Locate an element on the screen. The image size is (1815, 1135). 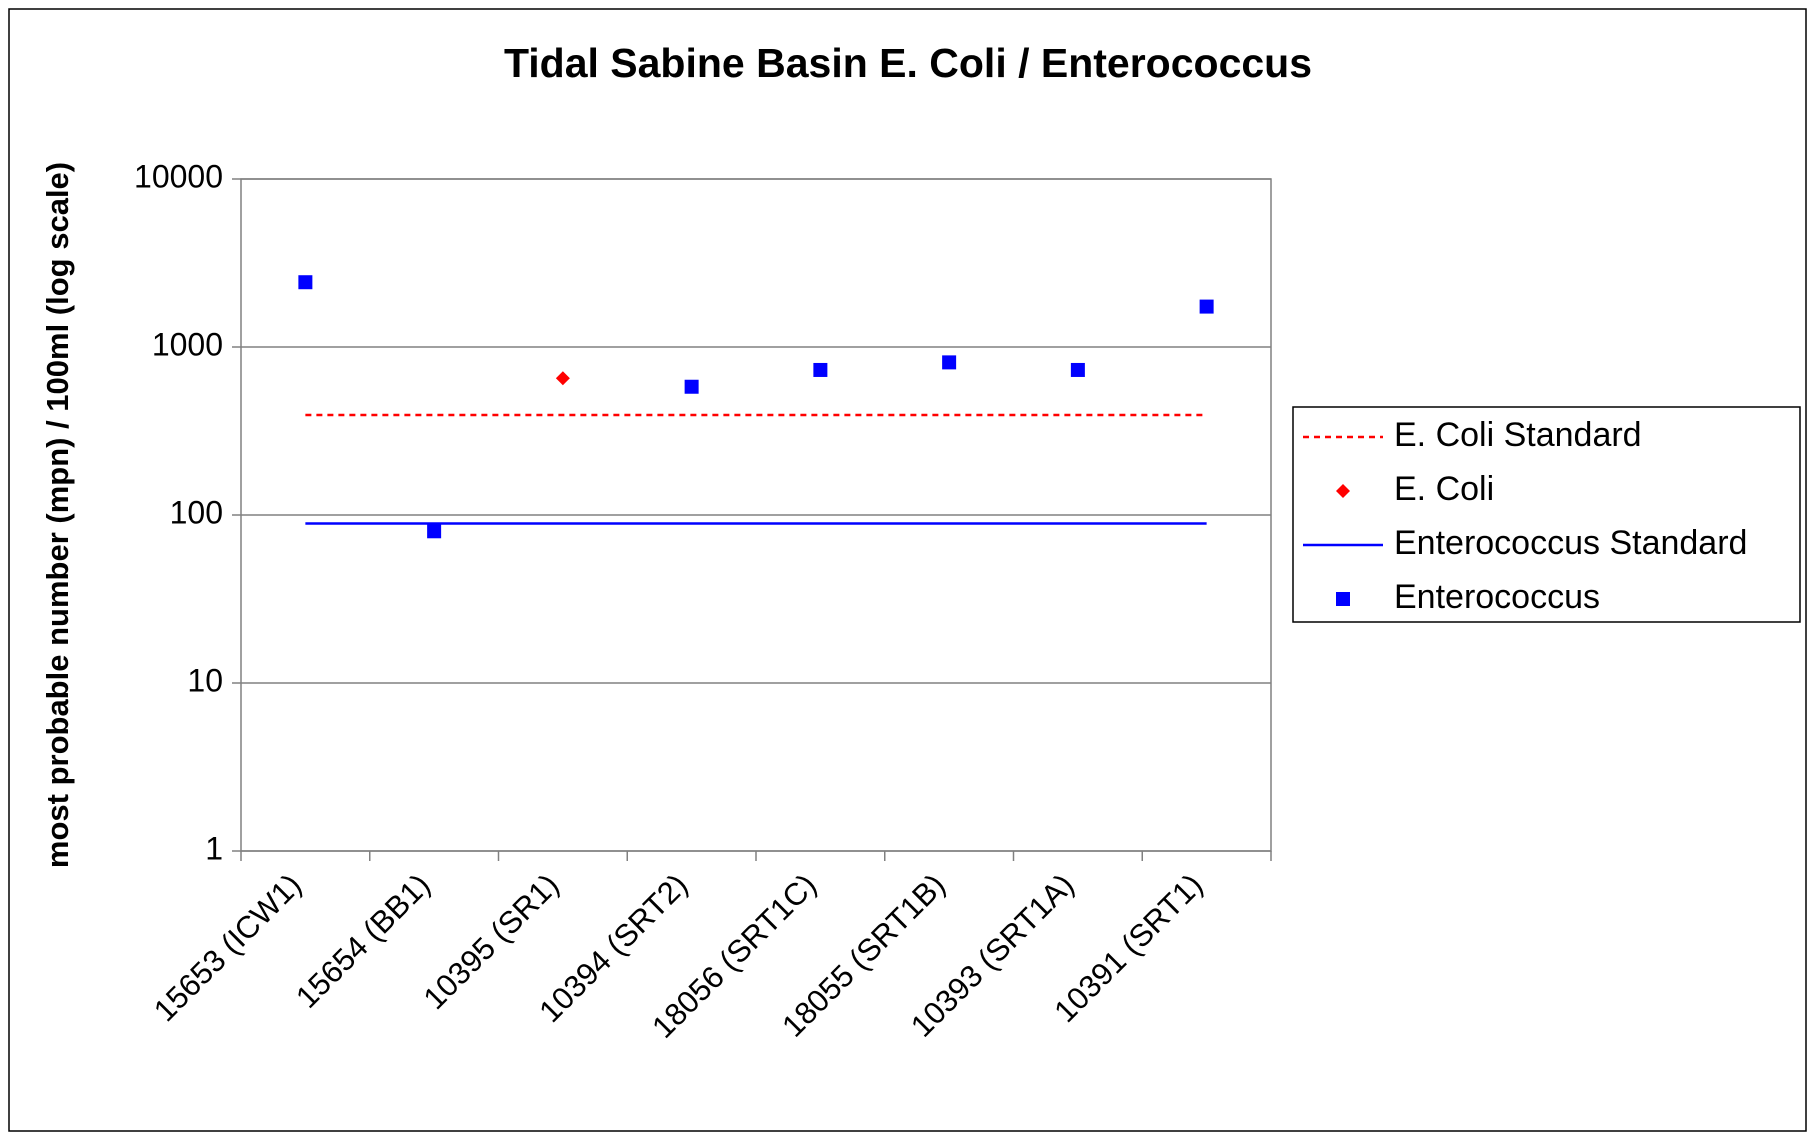
y-tick-label: 1 is located at coordinates (214, 848).